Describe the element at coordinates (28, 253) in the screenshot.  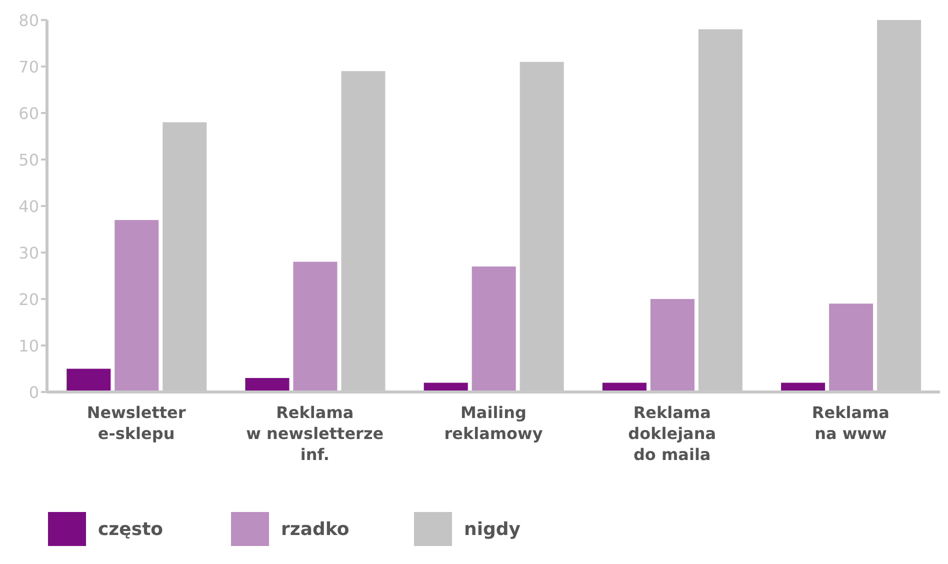
I see `y-tick-label: 30` at that location.